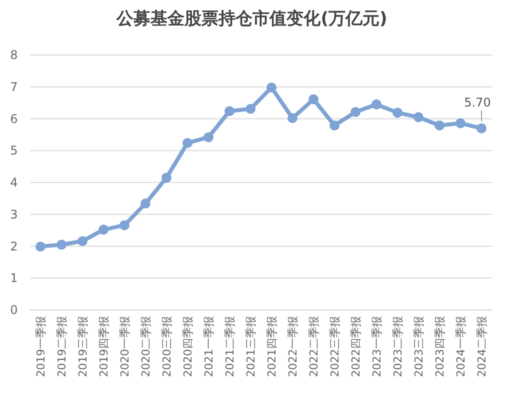 This screenshot has width=505, height=399. I want to click on x-tick-label: 2022二季报, so click(314, 346).